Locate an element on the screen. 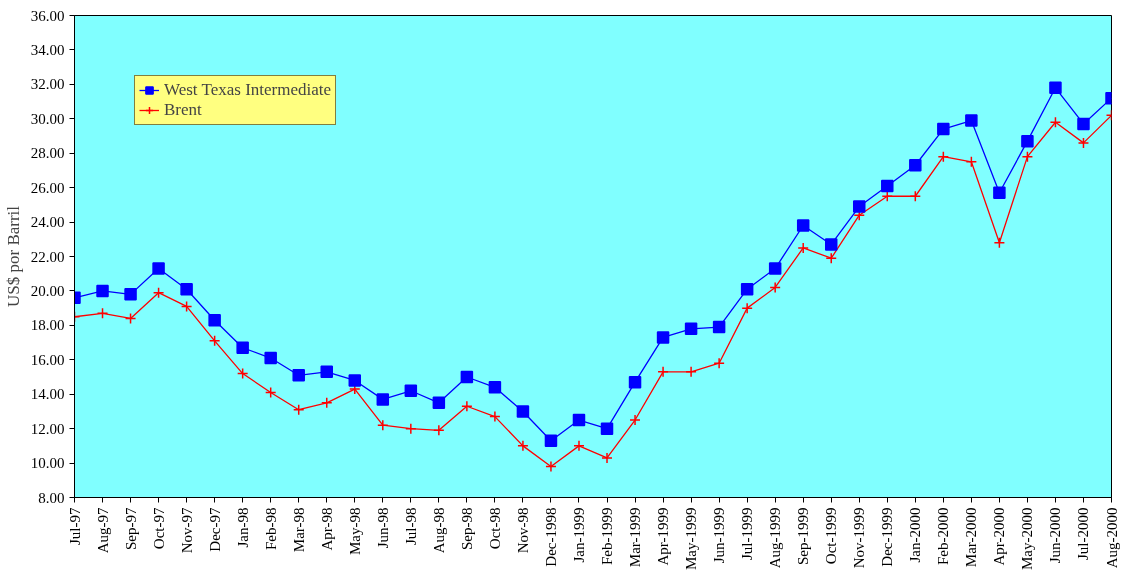 The height and width of the screenshot is (572, 1121). y-tick-label: 26.00 is located at coordinates (47, 187).